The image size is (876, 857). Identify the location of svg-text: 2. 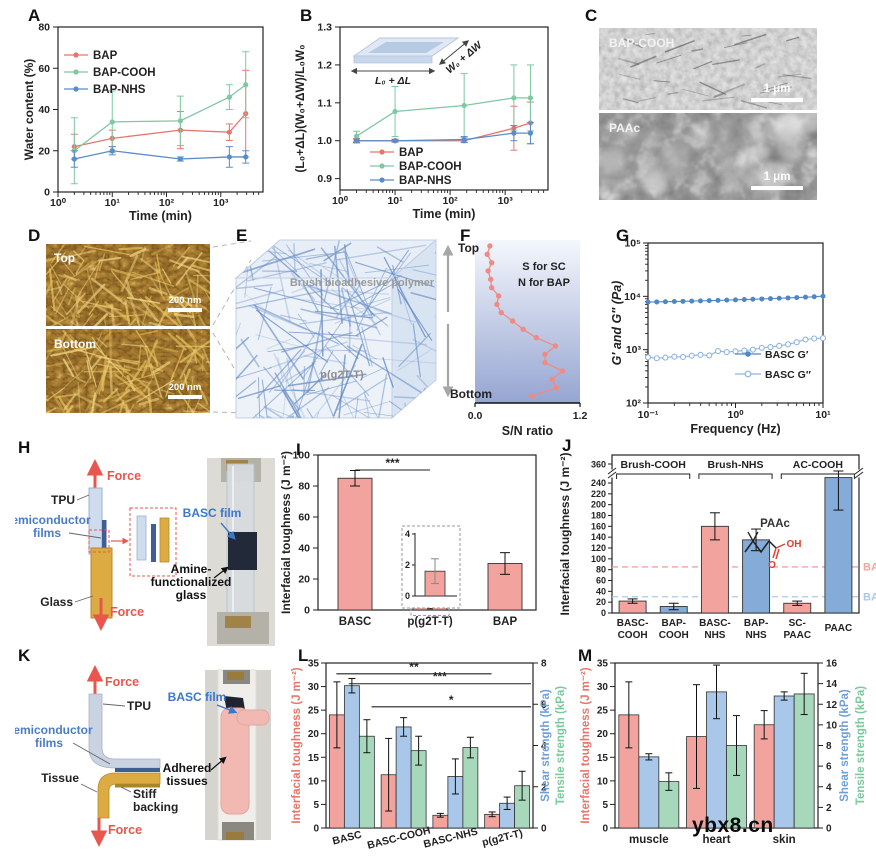
(544, 787).